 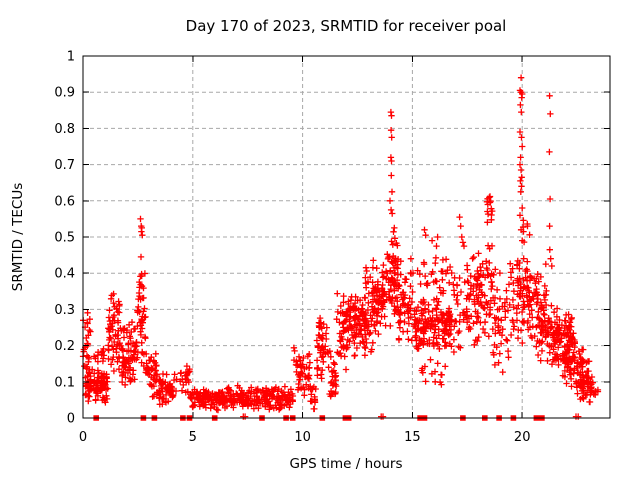 I want to click on y-tick-label: 0.9, so click(x=64, y=93).